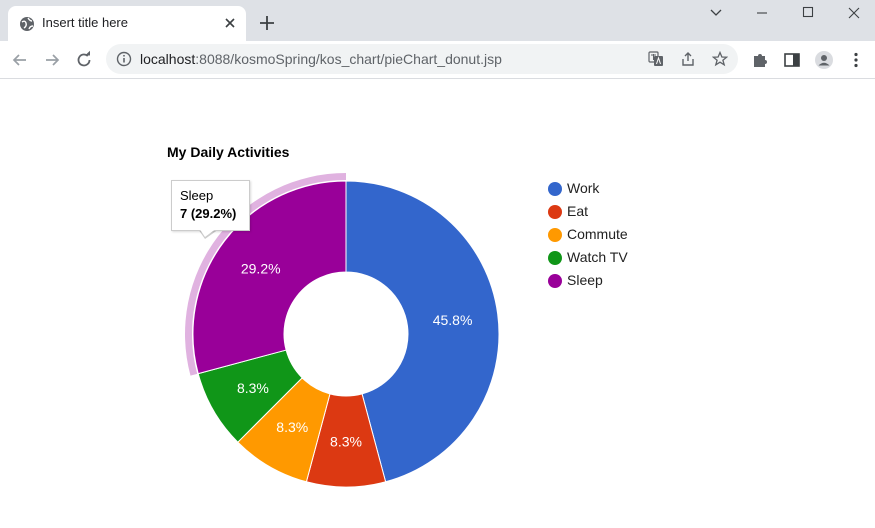 The image size is (875, 528). I want to click on share-icon, so click(688, 59).